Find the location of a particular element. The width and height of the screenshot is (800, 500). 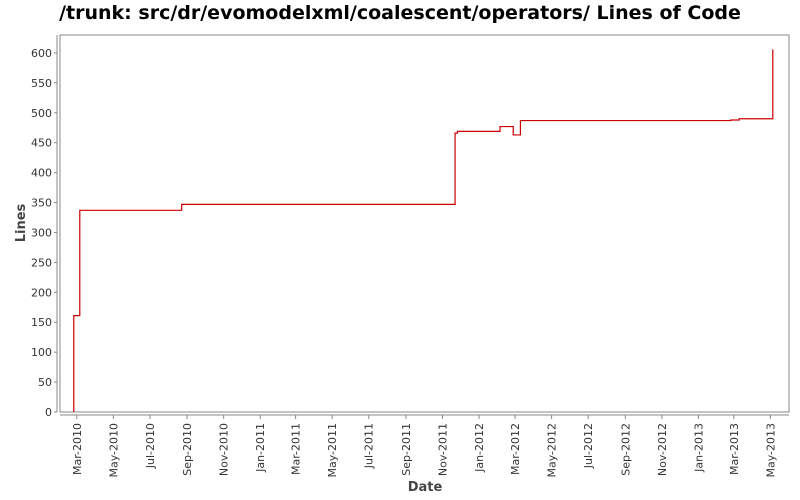

x-tick-label: Sep-2012 is located at coordinates (625, 449).